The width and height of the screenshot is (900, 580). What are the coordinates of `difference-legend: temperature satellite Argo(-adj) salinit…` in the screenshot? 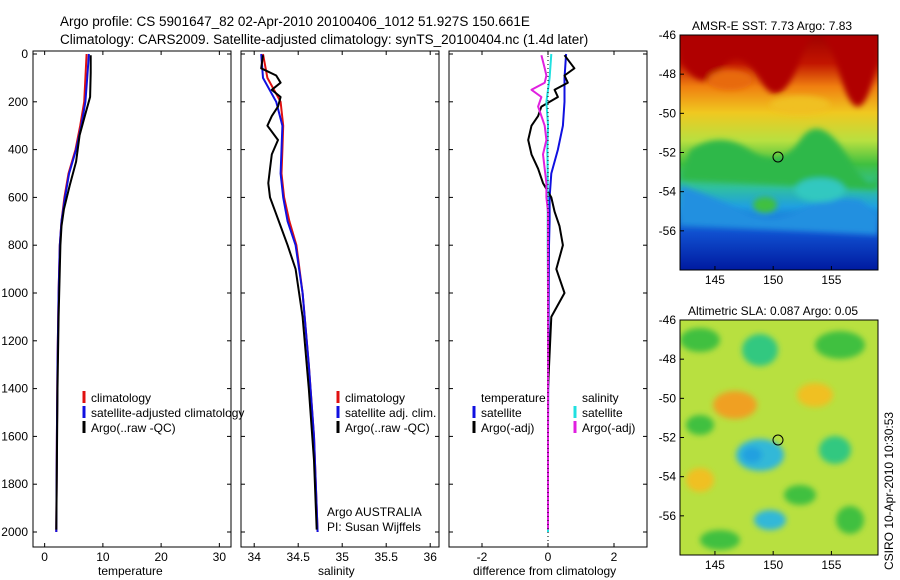 It's located at (553, 413).